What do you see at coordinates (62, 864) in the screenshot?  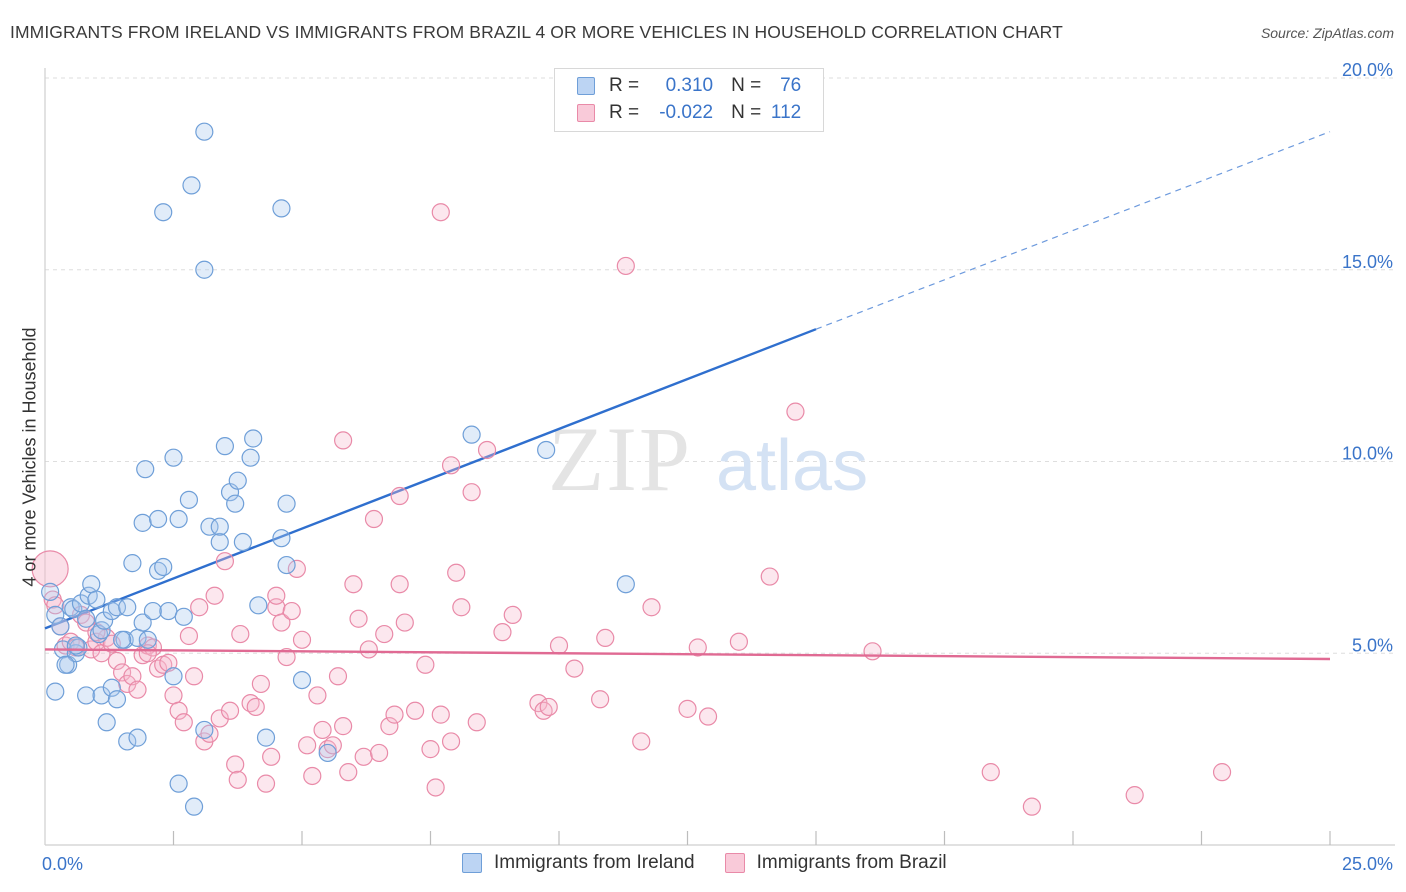 I see `x-tick-label: 0.0%` at bounding box center [62, 864].